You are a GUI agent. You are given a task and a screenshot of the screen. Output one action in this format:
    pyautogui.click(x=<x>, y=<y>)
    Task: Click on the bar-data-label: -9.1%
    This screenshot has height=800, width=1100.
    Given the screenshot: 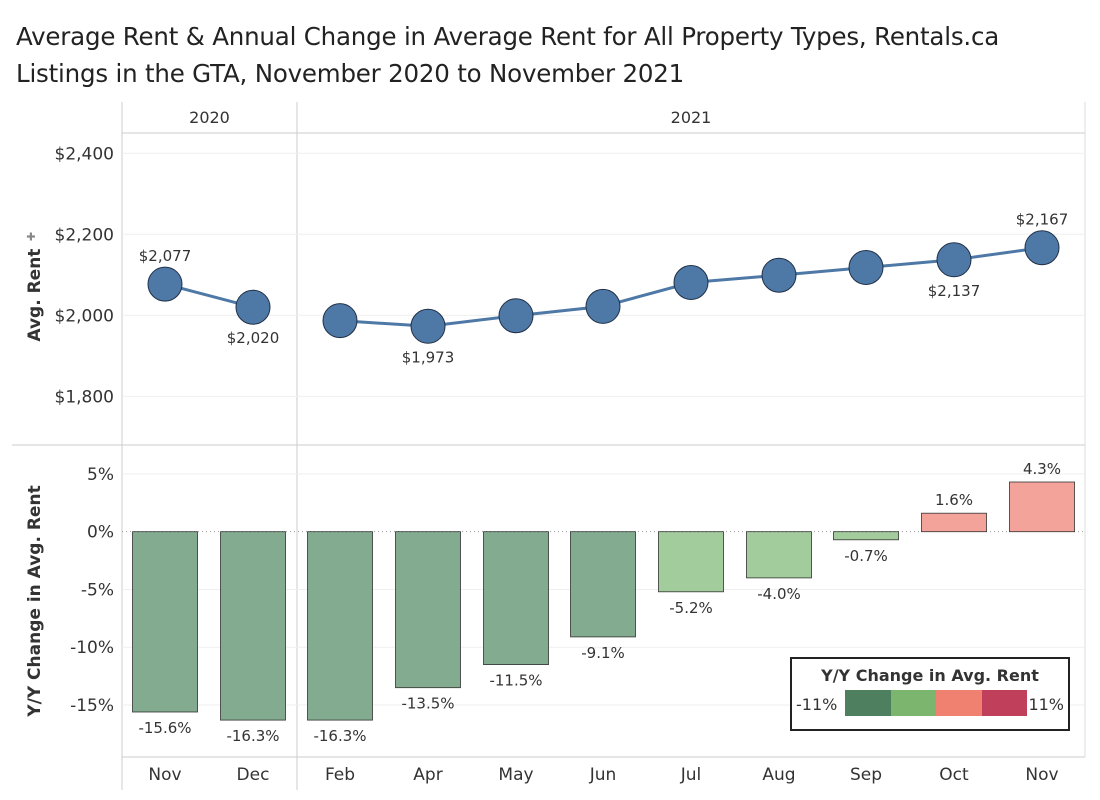 What is the action you would take?
    pyautogui.click(x=603, y=653)
    